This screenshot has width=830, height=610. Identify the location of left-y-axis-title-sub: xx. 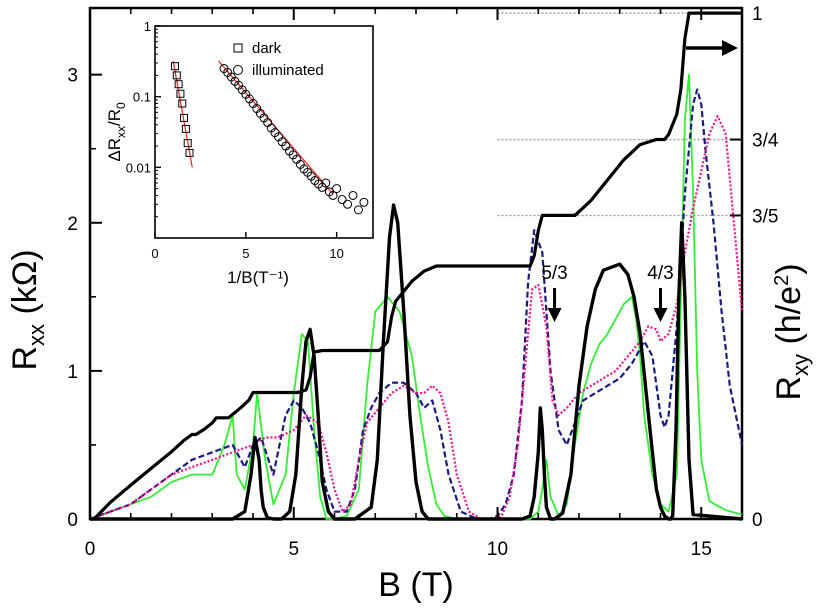
(36, 335).